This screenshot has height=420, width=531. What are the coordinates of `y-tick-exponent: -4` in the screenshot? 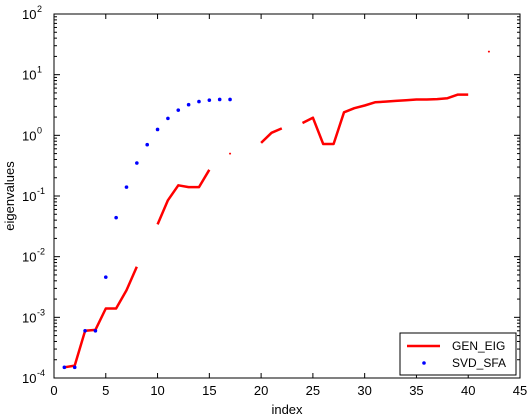 It's located at (41, 373).